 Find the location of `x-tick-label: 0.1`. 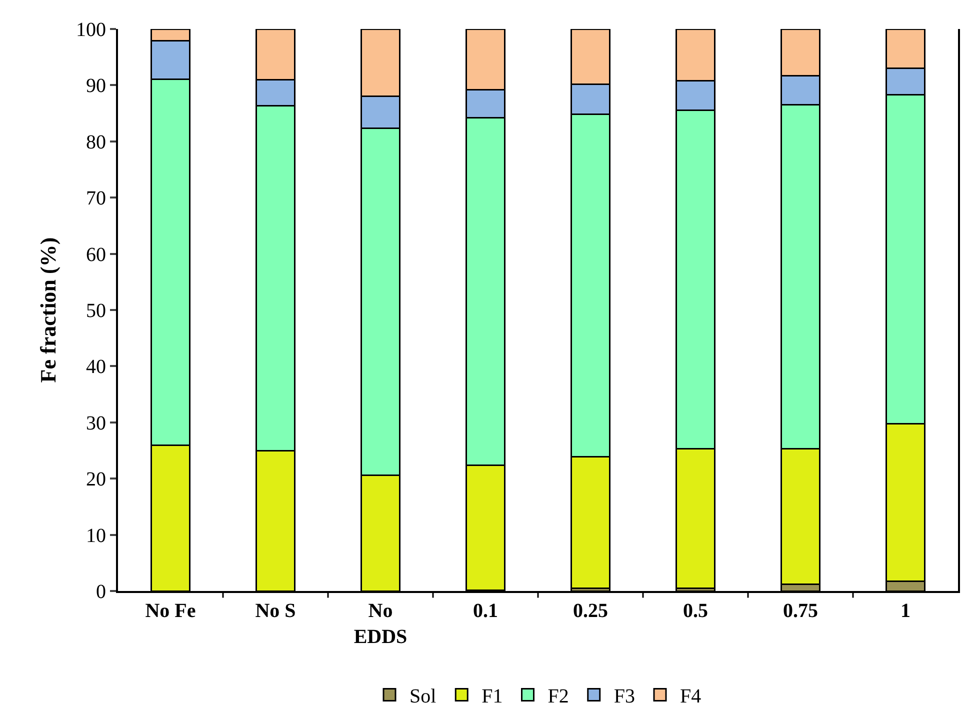

x-tick-label: 0.1 is located at coordinates (485, 611).